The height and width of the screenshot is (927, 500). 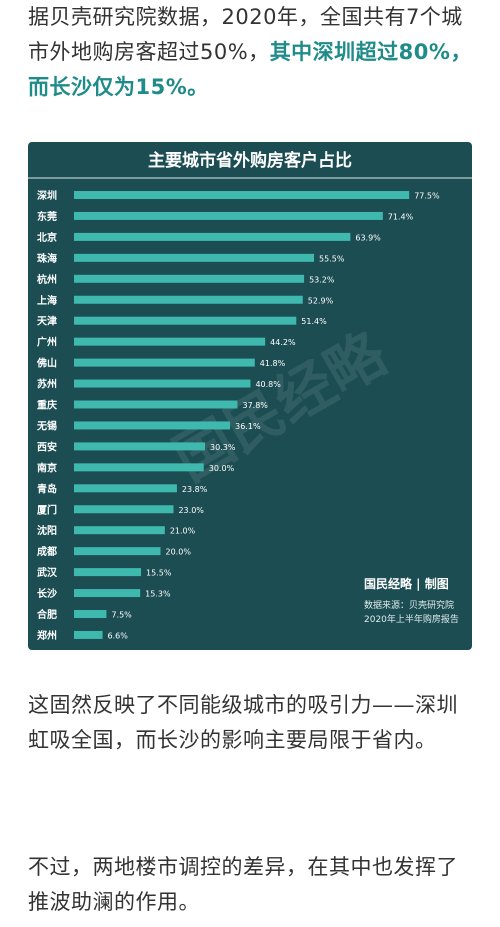 I want to click on value-label: 15.5%, so click(x=159, y=573).